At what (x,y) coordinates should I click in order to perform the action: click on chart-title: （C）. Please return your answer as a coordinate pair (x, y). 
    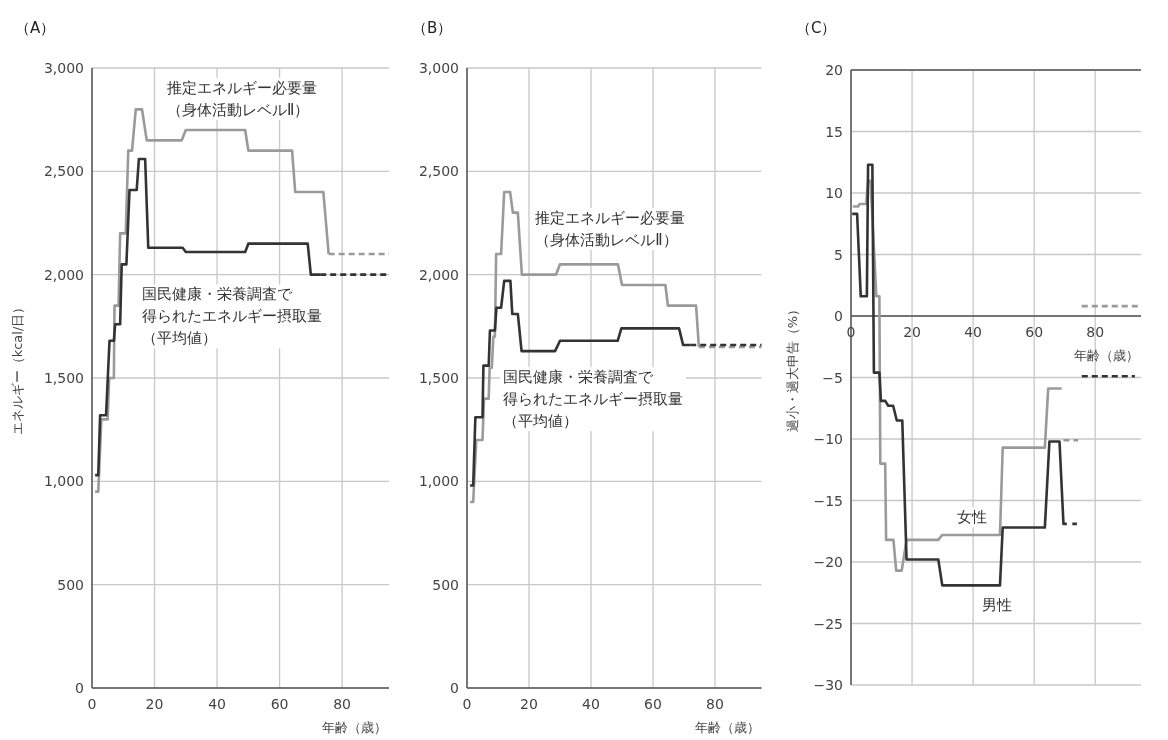
    Looking at the image, I should click on (816, 28).